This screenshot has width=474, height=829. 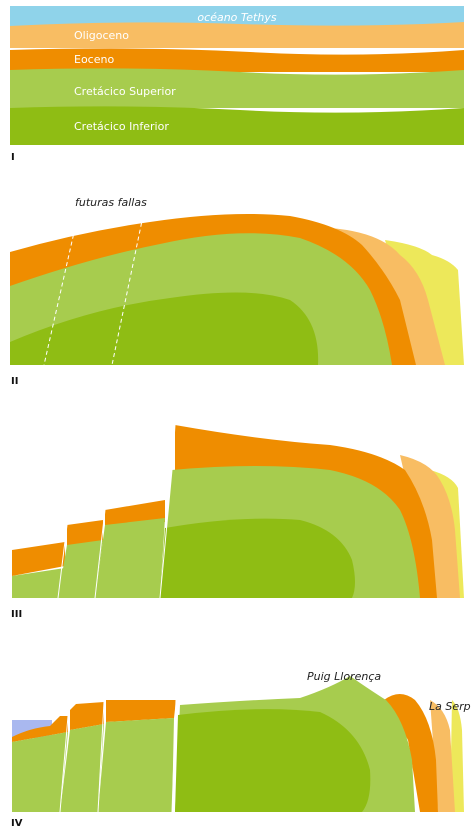 I want to click on layer-label-oligoceno: Oligoceno, so click(x=101, y=35).